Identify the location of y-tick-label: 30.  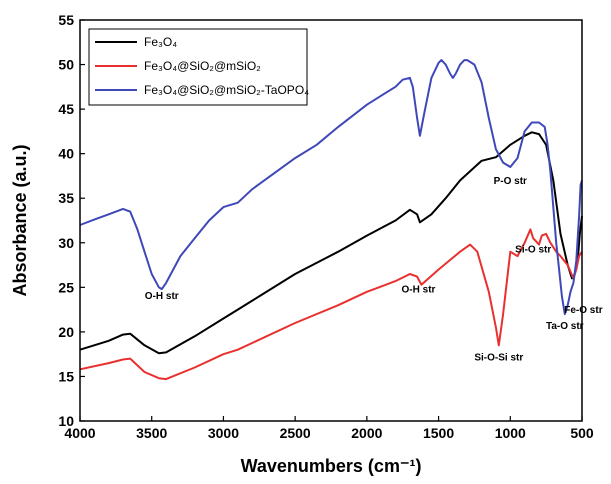
(66, 243).